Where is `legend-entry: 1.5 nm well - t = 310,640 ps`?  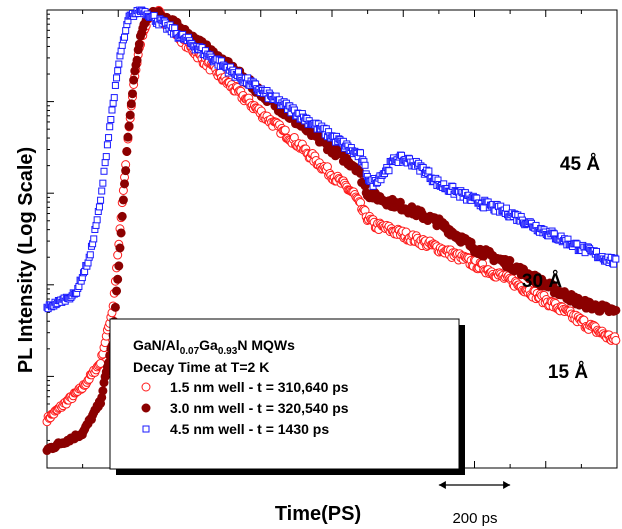
legend-entry: 1.5 nm well - t = 310,640 ps is located at coordinates (259, 387).